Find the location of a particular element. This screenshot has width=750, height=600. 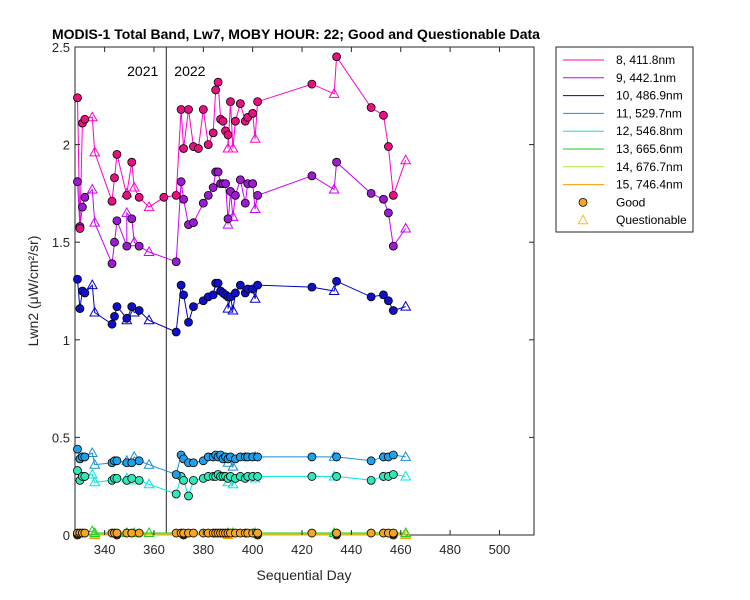

x-tick-label: 440 is located at coordinates (352, 549).